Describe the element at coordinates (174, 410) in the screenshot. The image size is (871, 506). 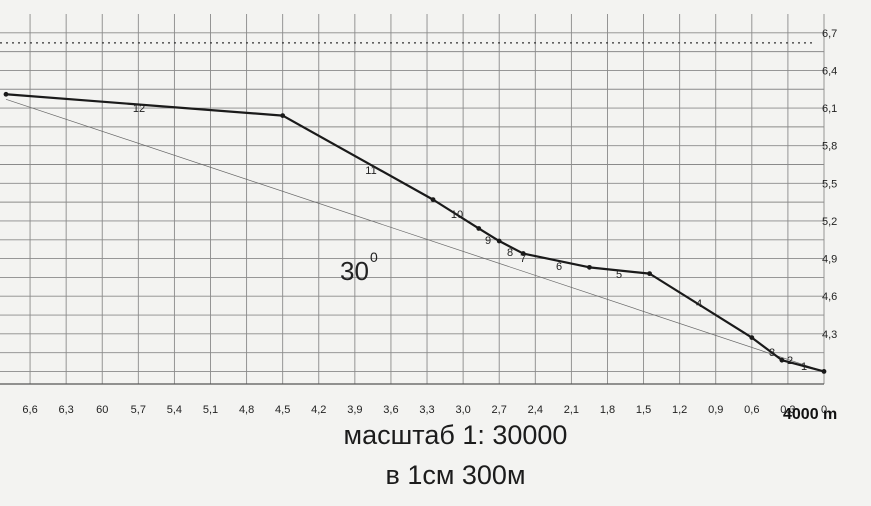
I see `x-tick-label: 5,4` at that location.